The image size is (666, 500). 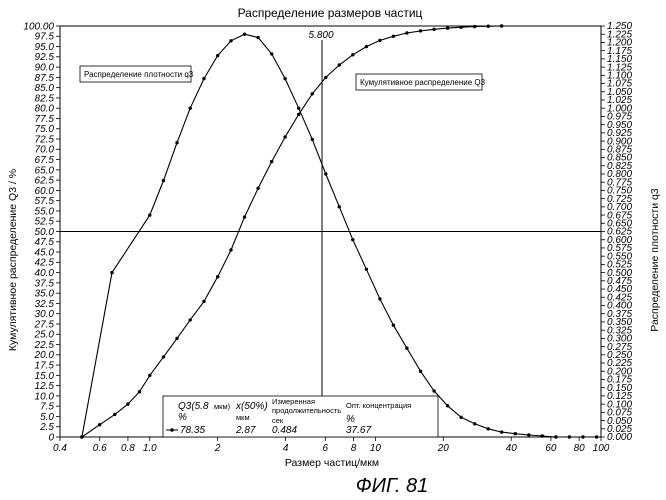 What do you see at coordinates (601, 448) in the screenshot?
I see `x-tick-label: 100` at bounding box center [601, 448].